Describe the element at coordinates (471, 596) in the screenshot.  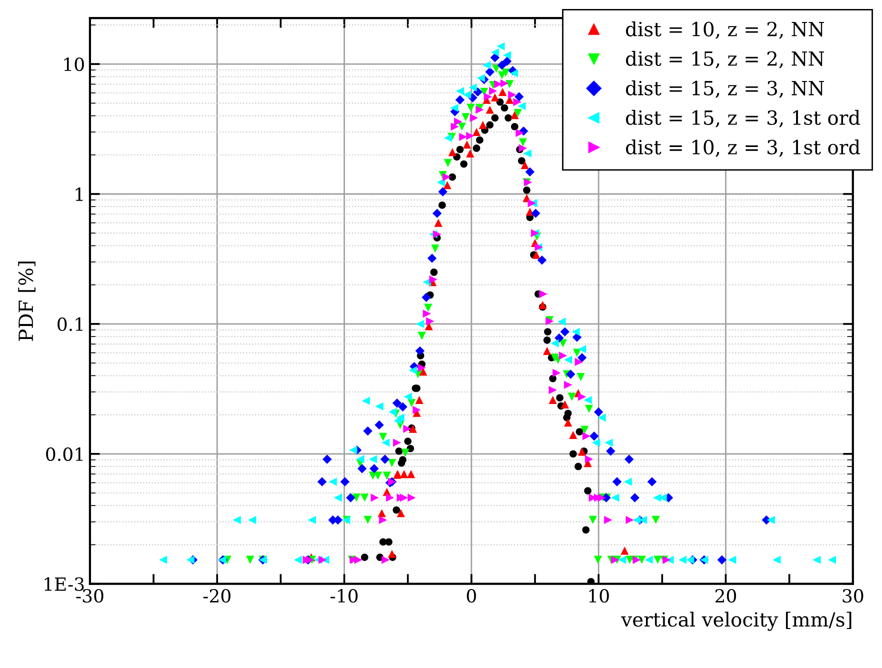
I see `x-tick-label: 0` at that location.